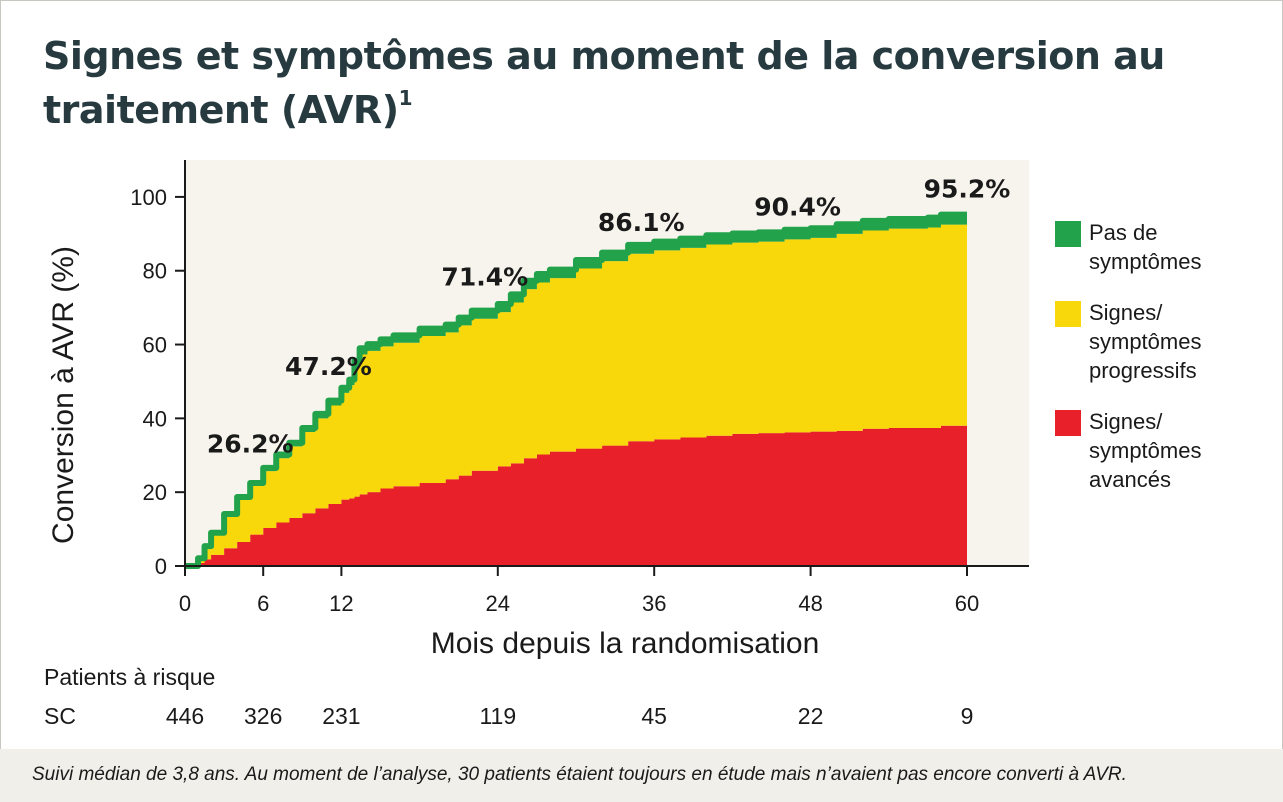 The height and width of the screenshot is (802, 1283). I want to click on x-tick-label: 48, so click(810, 603).